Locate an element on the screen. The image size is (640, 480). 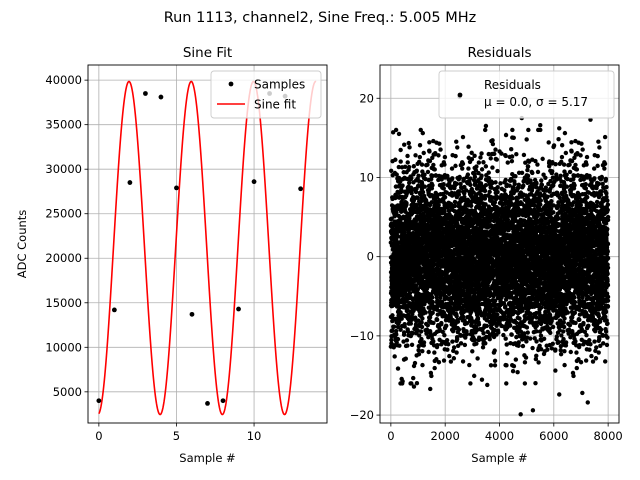
legend-sine-fit-label: Sine fit is located at coordinates (275, 105).